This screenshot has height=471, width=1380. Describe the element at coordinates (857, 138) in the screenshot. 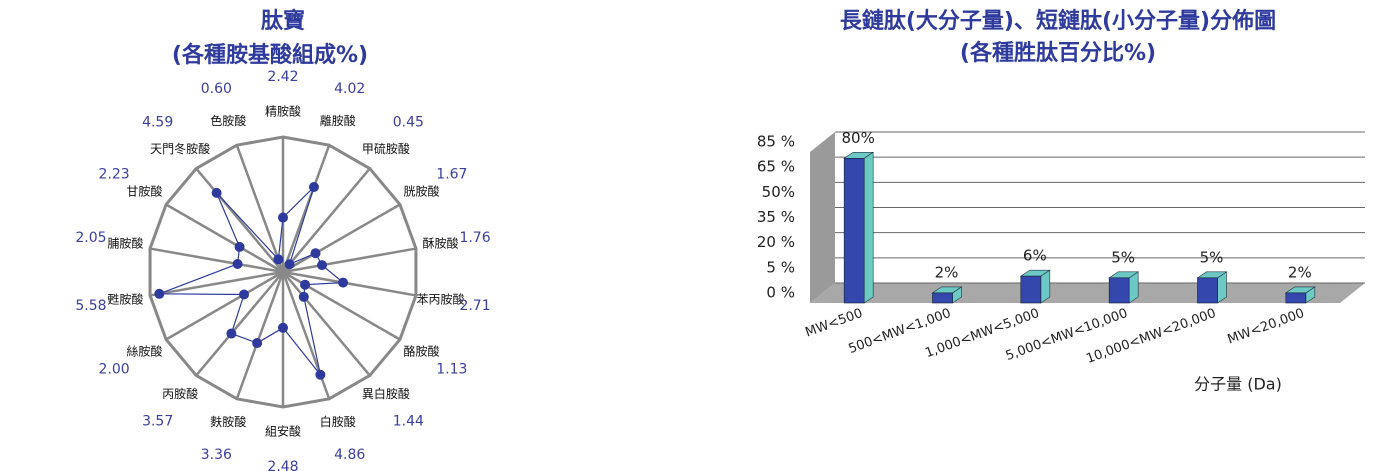

I see `value-label: 80%` at that location.